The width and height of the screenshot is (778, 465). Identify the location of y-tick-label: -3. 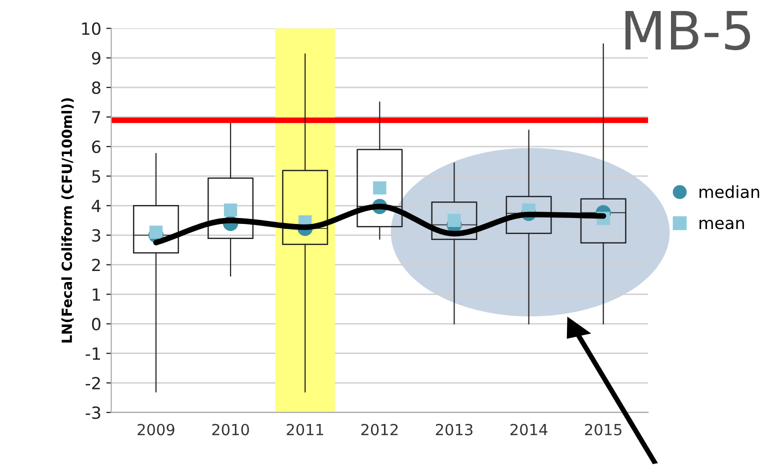
(93, 413).